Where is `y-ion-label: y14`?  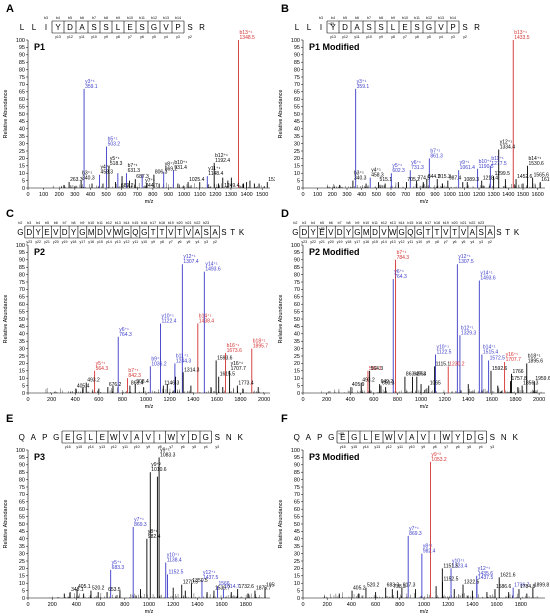
y-ion-label: y14 is located at coordinates (384, 242).